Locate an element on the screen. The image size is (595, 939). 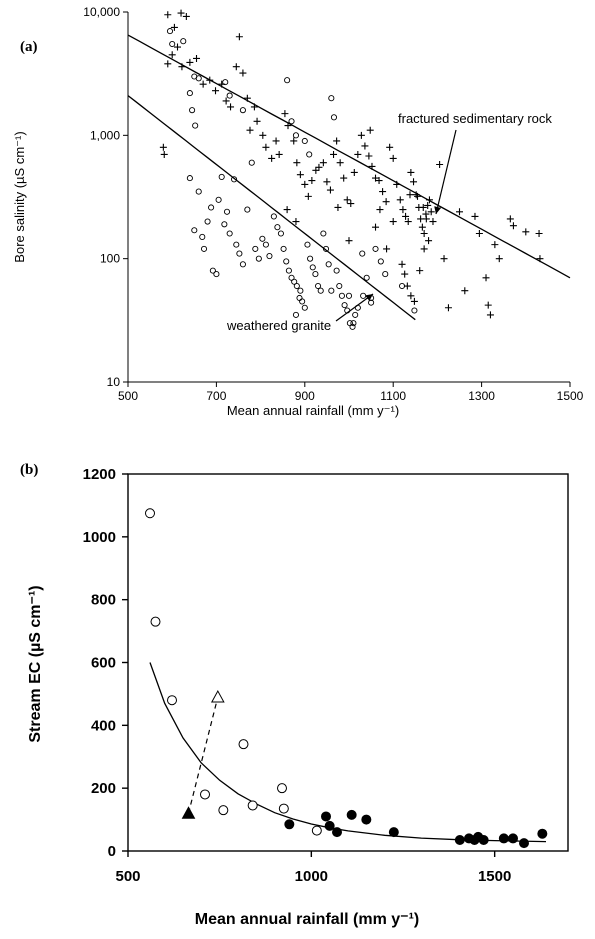
y-tick-label: 400 is located at coordinates (103, 725).